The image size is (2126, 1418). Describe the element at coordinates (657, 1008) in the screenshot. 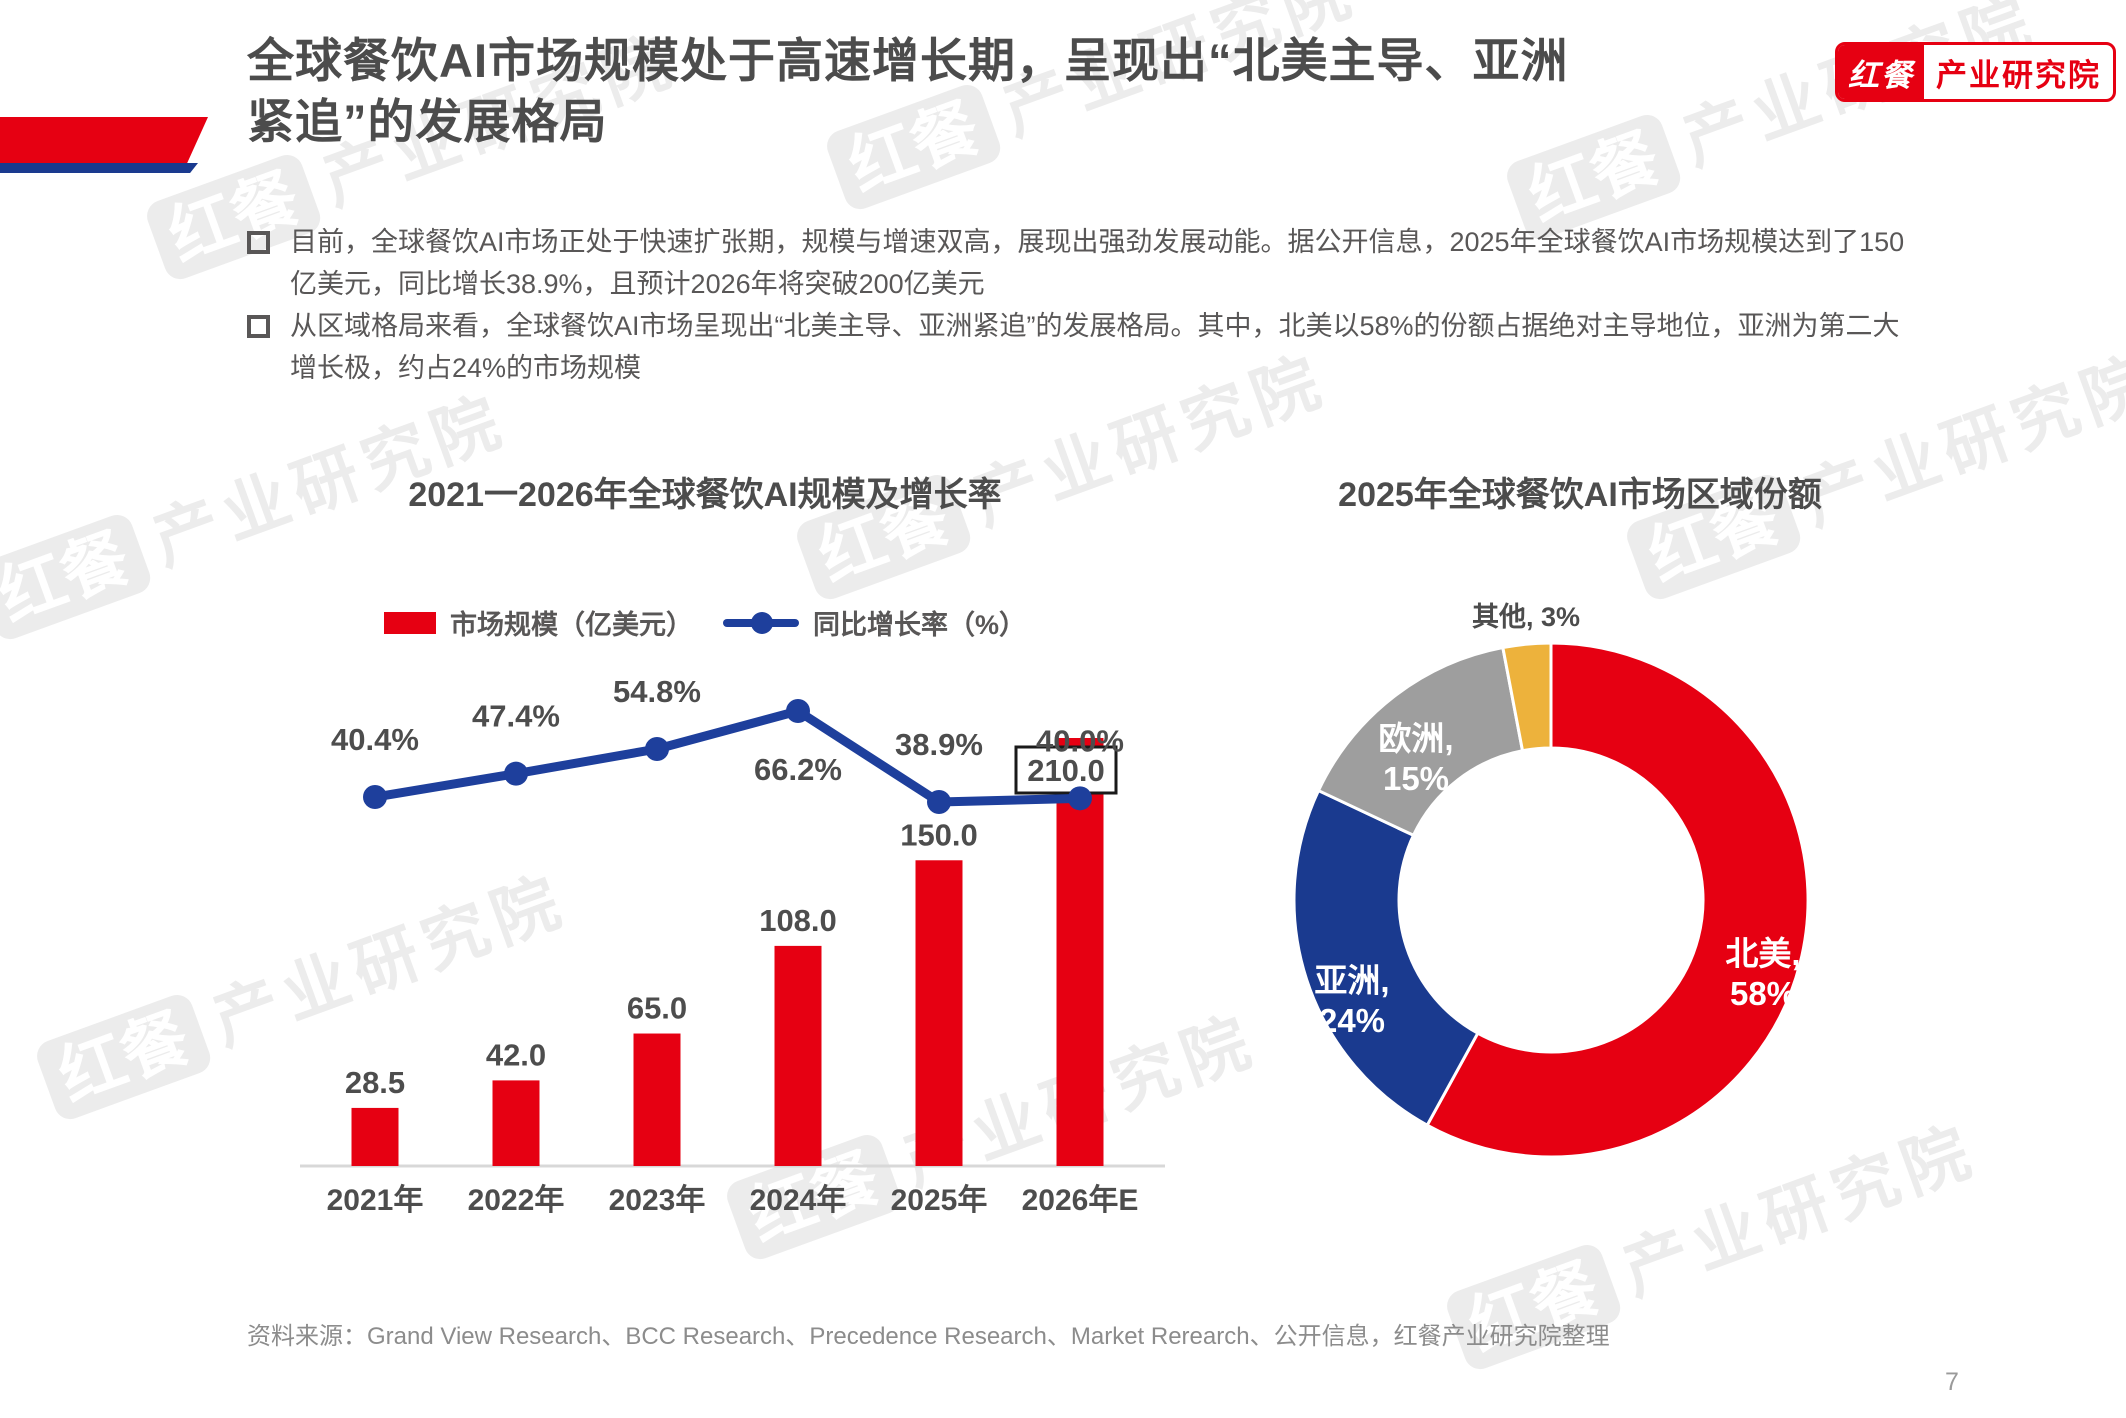

I see `bar-value-label: 65.0` at that location.